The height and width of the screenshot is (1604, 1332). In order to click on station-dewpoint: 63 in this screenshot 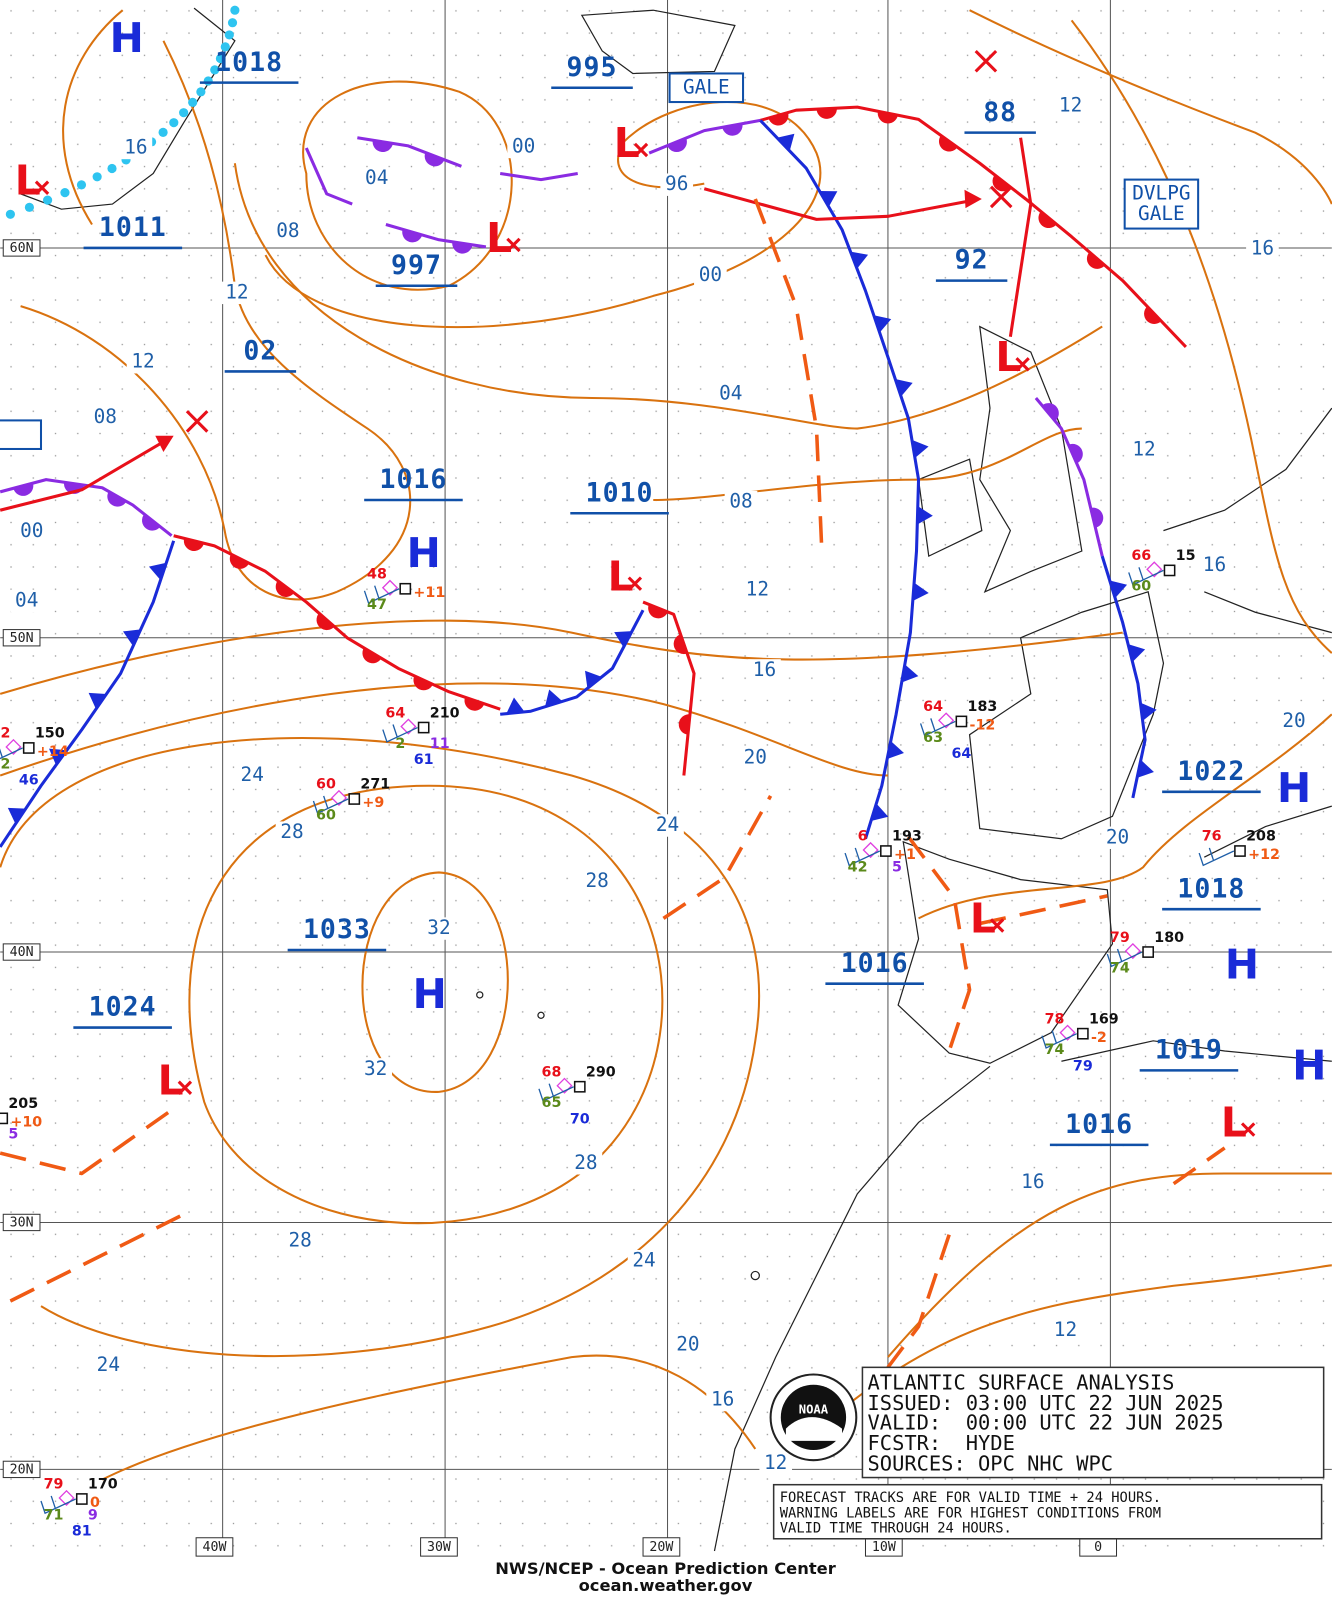, I will do `click(933, 738)`.